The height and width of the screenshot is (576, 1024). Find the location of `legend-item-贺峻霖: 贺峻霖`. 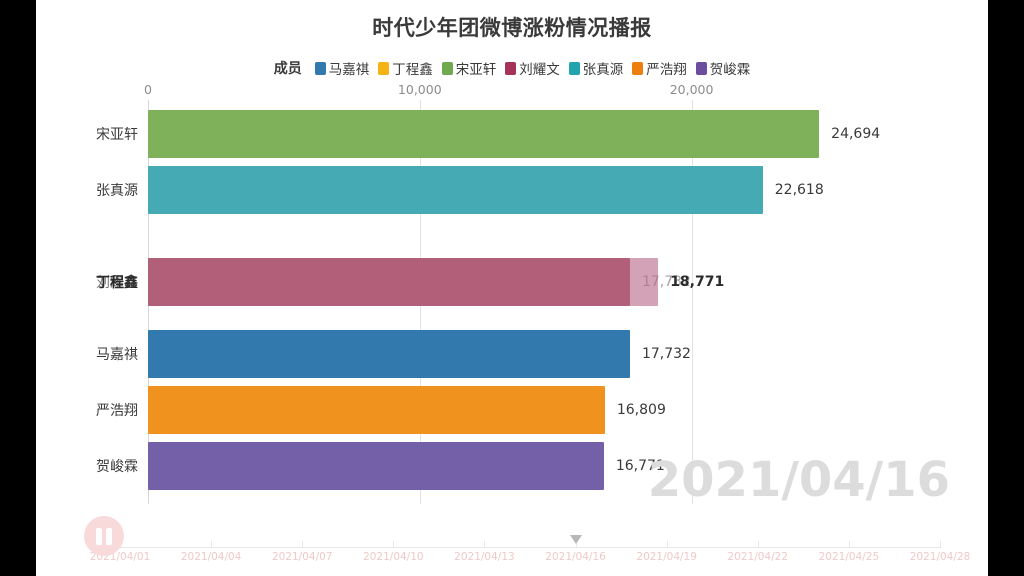

legend-item-贺峻霖: 贺峻霖 is located at coordinates (723, 68).